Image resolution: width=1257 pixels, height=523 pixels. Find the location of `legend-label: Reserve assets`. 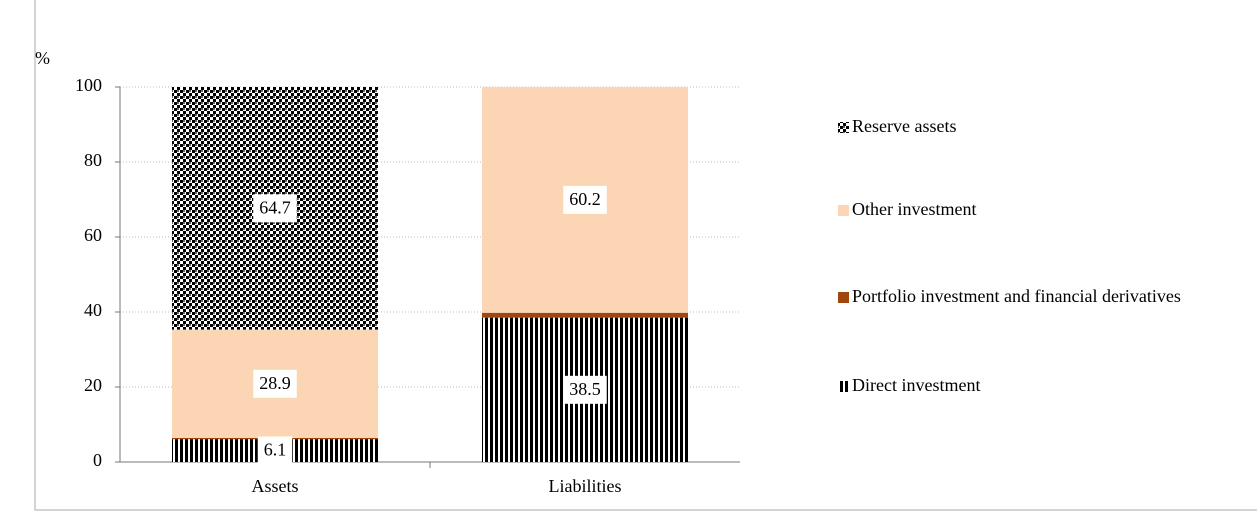

legend-label: Reserve assets is located at coordinates (904, 126).